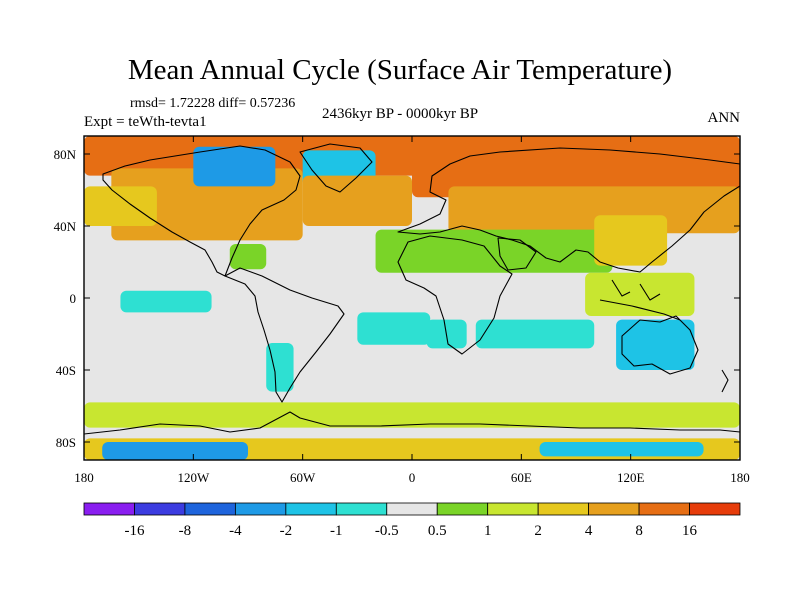 The height and width of the screenshot is (600, 800). Describe the element at coordinates (400, 114) in the screenshot. I see `period-label: 2436kyr BP - 0000kyr BP` at that location.